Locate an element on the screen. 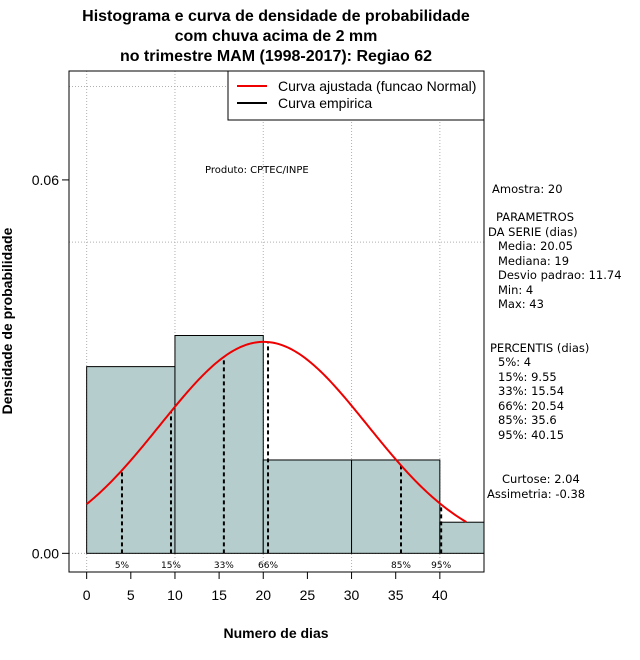 The height and width of the screenshot is (660, 640). x-axis-title: Numero de dias is located at coordinates (275, 633).